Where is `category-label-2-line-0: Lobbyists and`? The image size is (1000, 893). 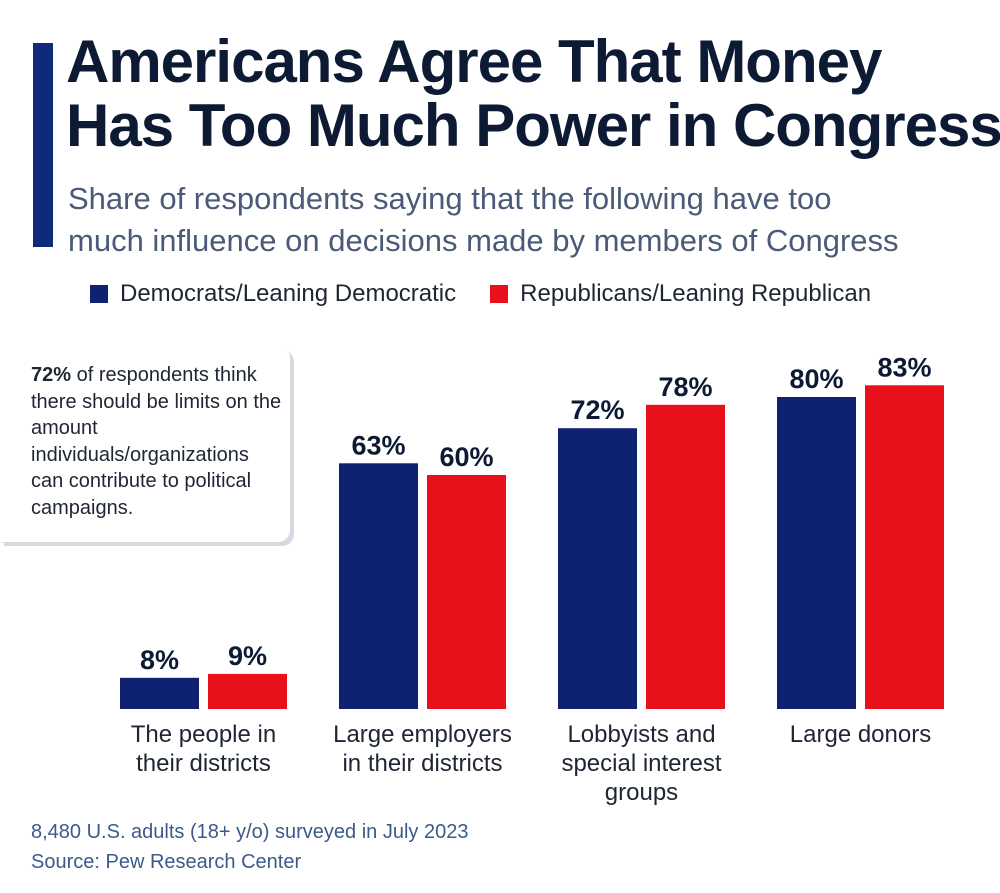 category-label-2-line-0: Lobbyists and is located at coordinates (641, 734).